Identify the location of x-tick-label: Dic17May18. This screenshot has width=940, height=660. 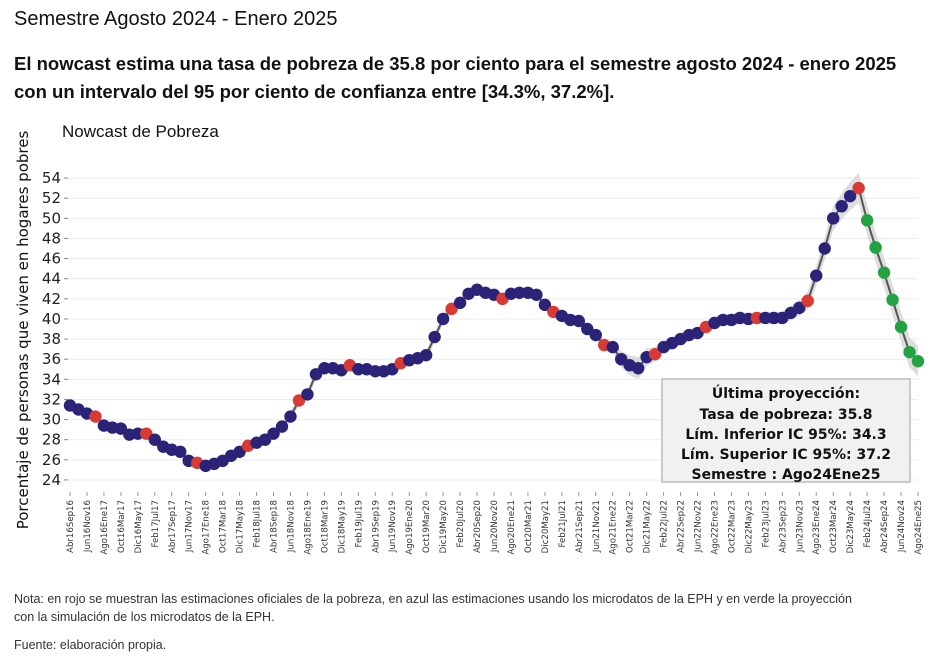
(241, 526).